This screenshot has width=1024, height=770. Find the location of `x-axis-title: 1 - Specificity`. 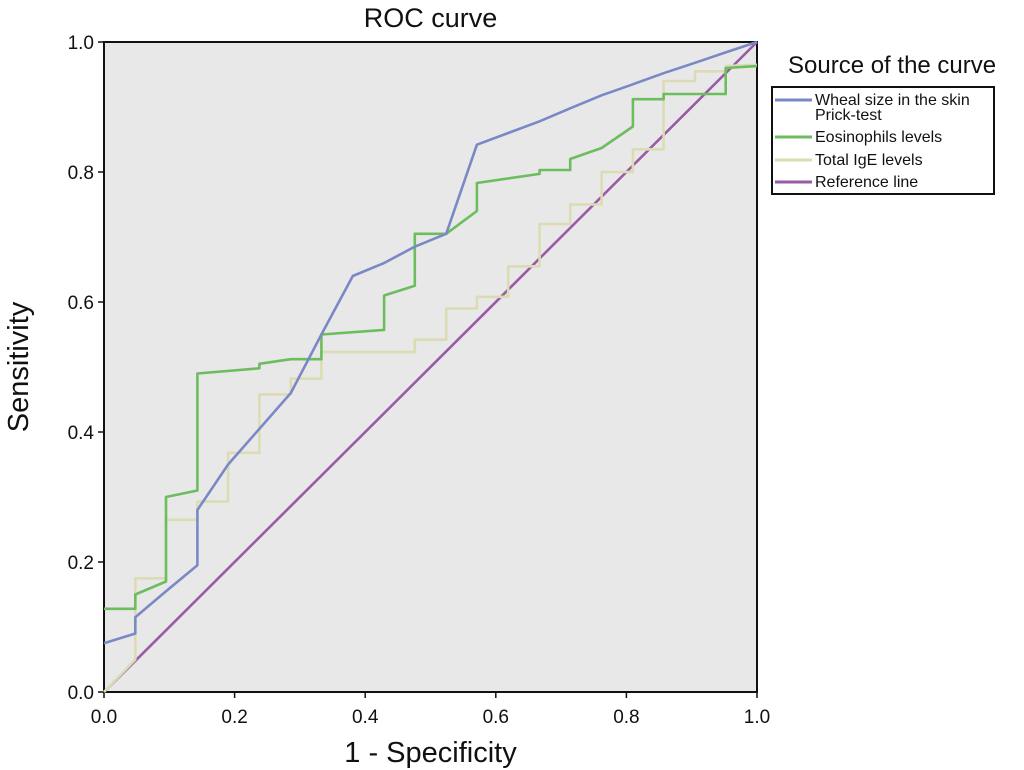

x-axis-title: 1 - Specificity is located at coordinates (430, 753).